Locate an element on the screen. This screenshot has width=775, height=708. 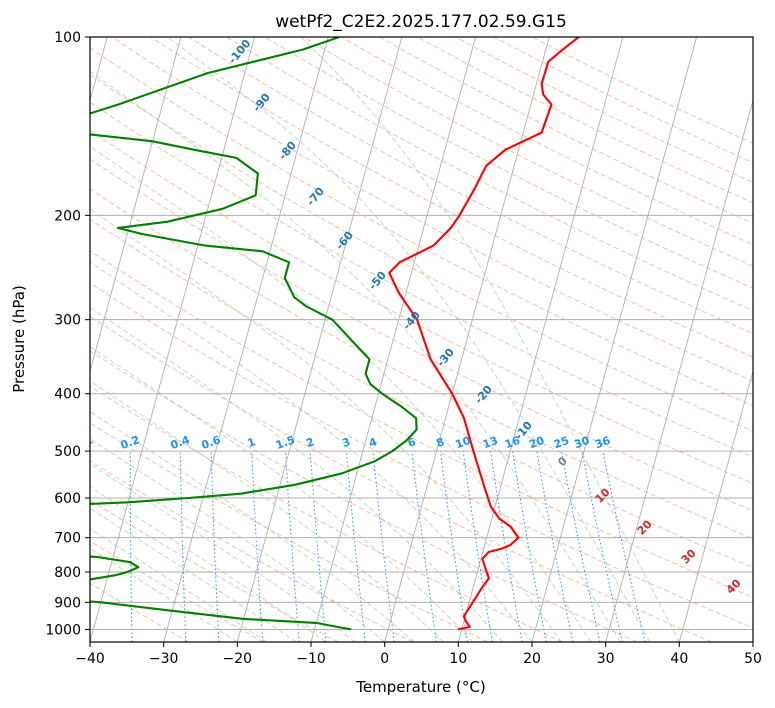
y-tick-label: 300 is located at coordinates (67, 321).